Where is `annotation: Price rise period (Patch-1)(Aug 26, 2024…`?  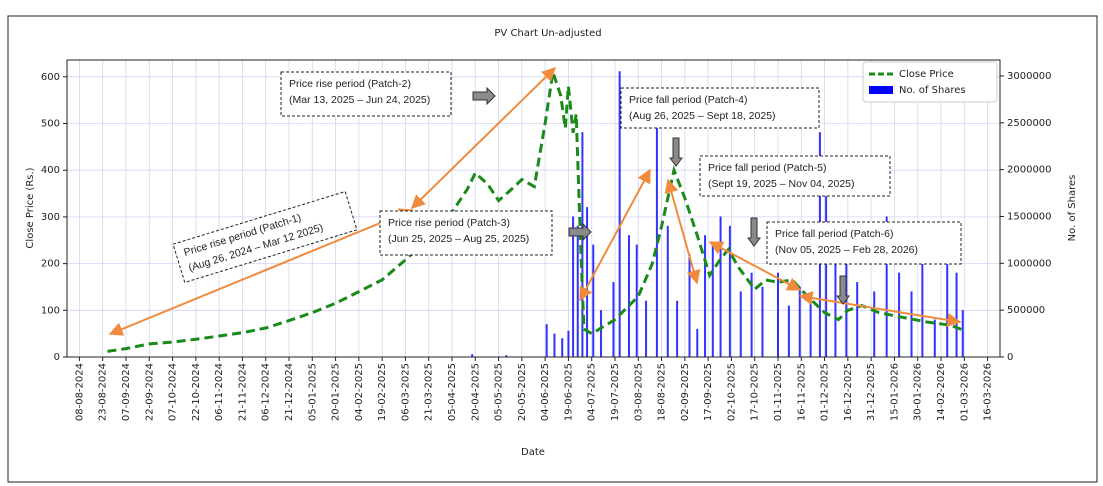
annotation: Price rise period (Patch-1)(Aug 26, 2024… is located at coordinates (265, 237).